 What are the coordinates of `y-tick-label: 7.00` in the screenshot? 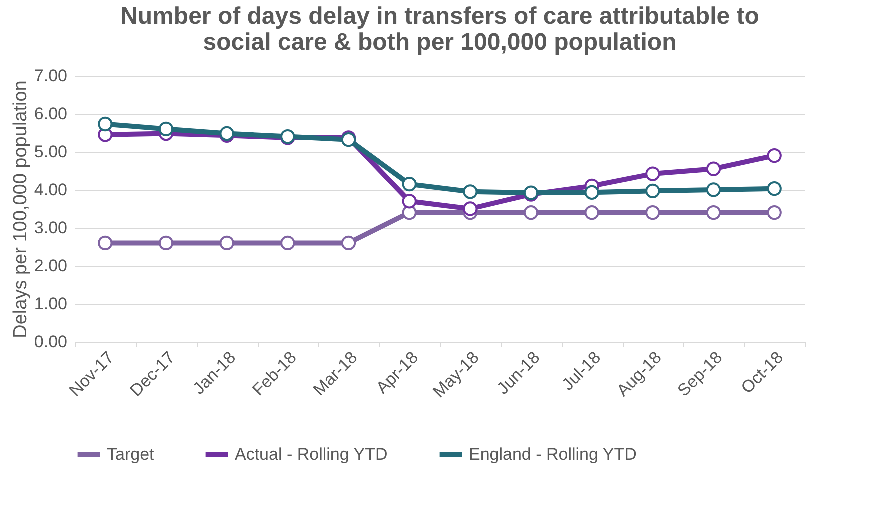 It's located at (51, 76).